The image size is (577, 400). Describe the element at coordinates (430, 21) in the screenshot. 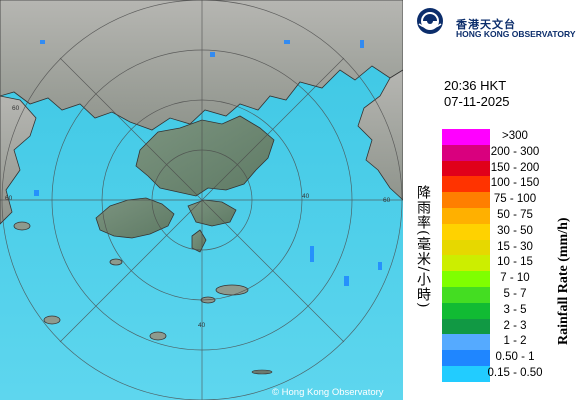

I see `observatory-emblem-icon` at that location.